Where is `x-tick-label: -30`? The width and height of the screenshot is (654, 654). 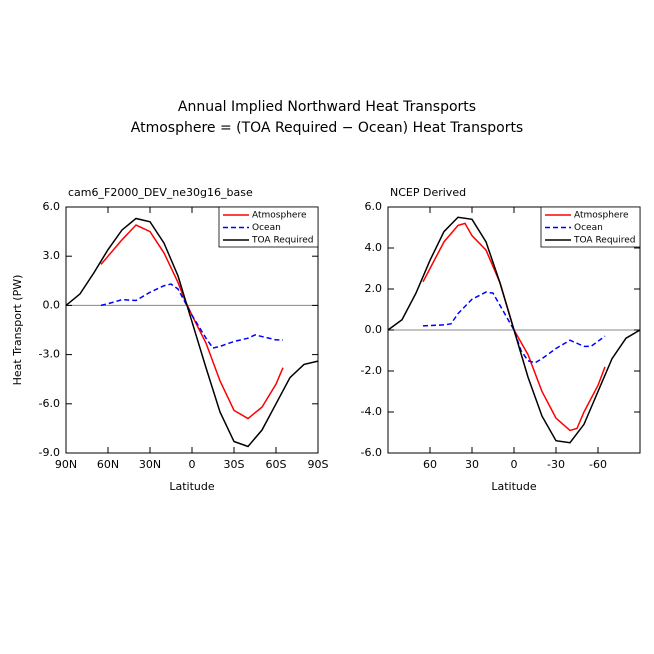
x-tick-label: -30 is located at coordinates (556, 464).